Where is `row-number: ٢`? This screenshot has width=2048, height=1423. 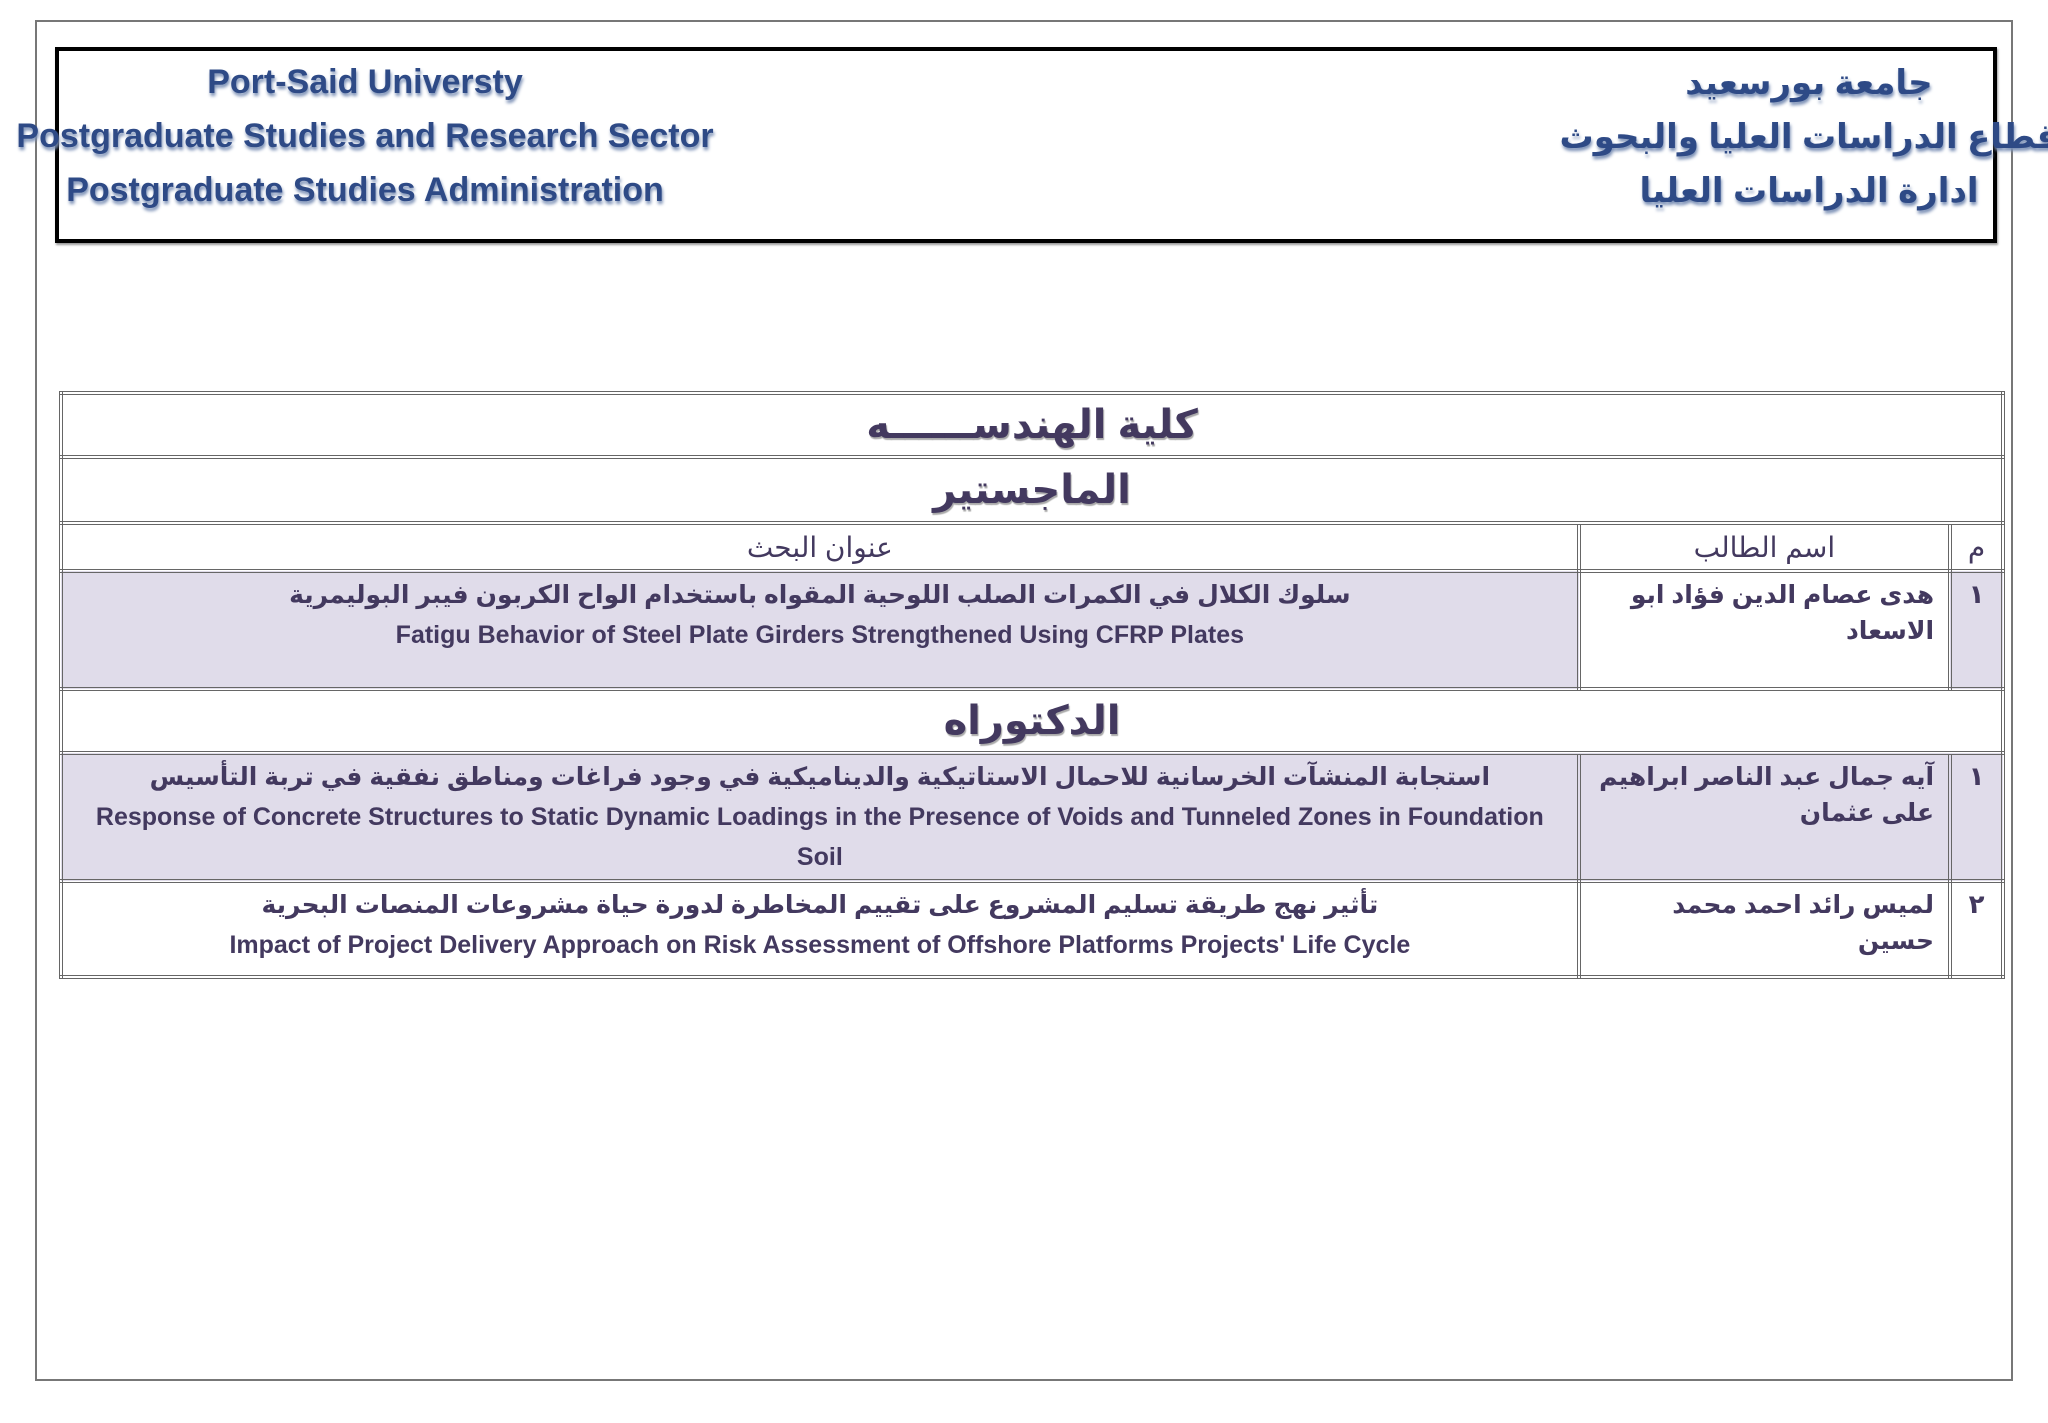
row-number: ٢ is located at coordinates (1976, 929).